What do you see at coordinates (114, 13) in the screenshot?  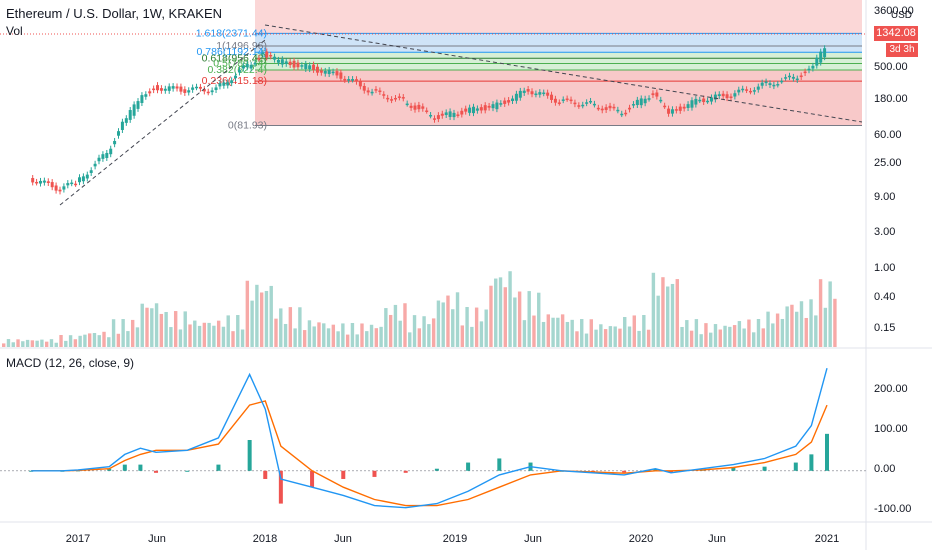 I see `symbol-title: Ethereum / U.S. Dollar, 1W, KRAKEN` at bounding box center [114, 13].